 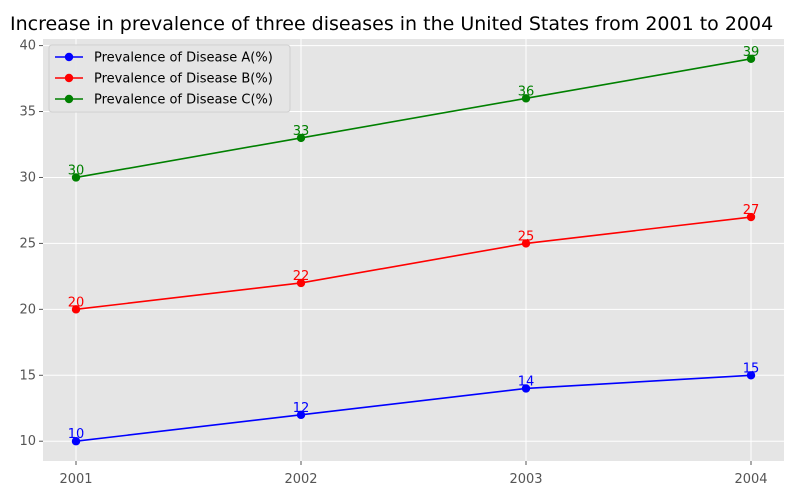 I want to click on data-label: 39, so click(x=751, y=52).